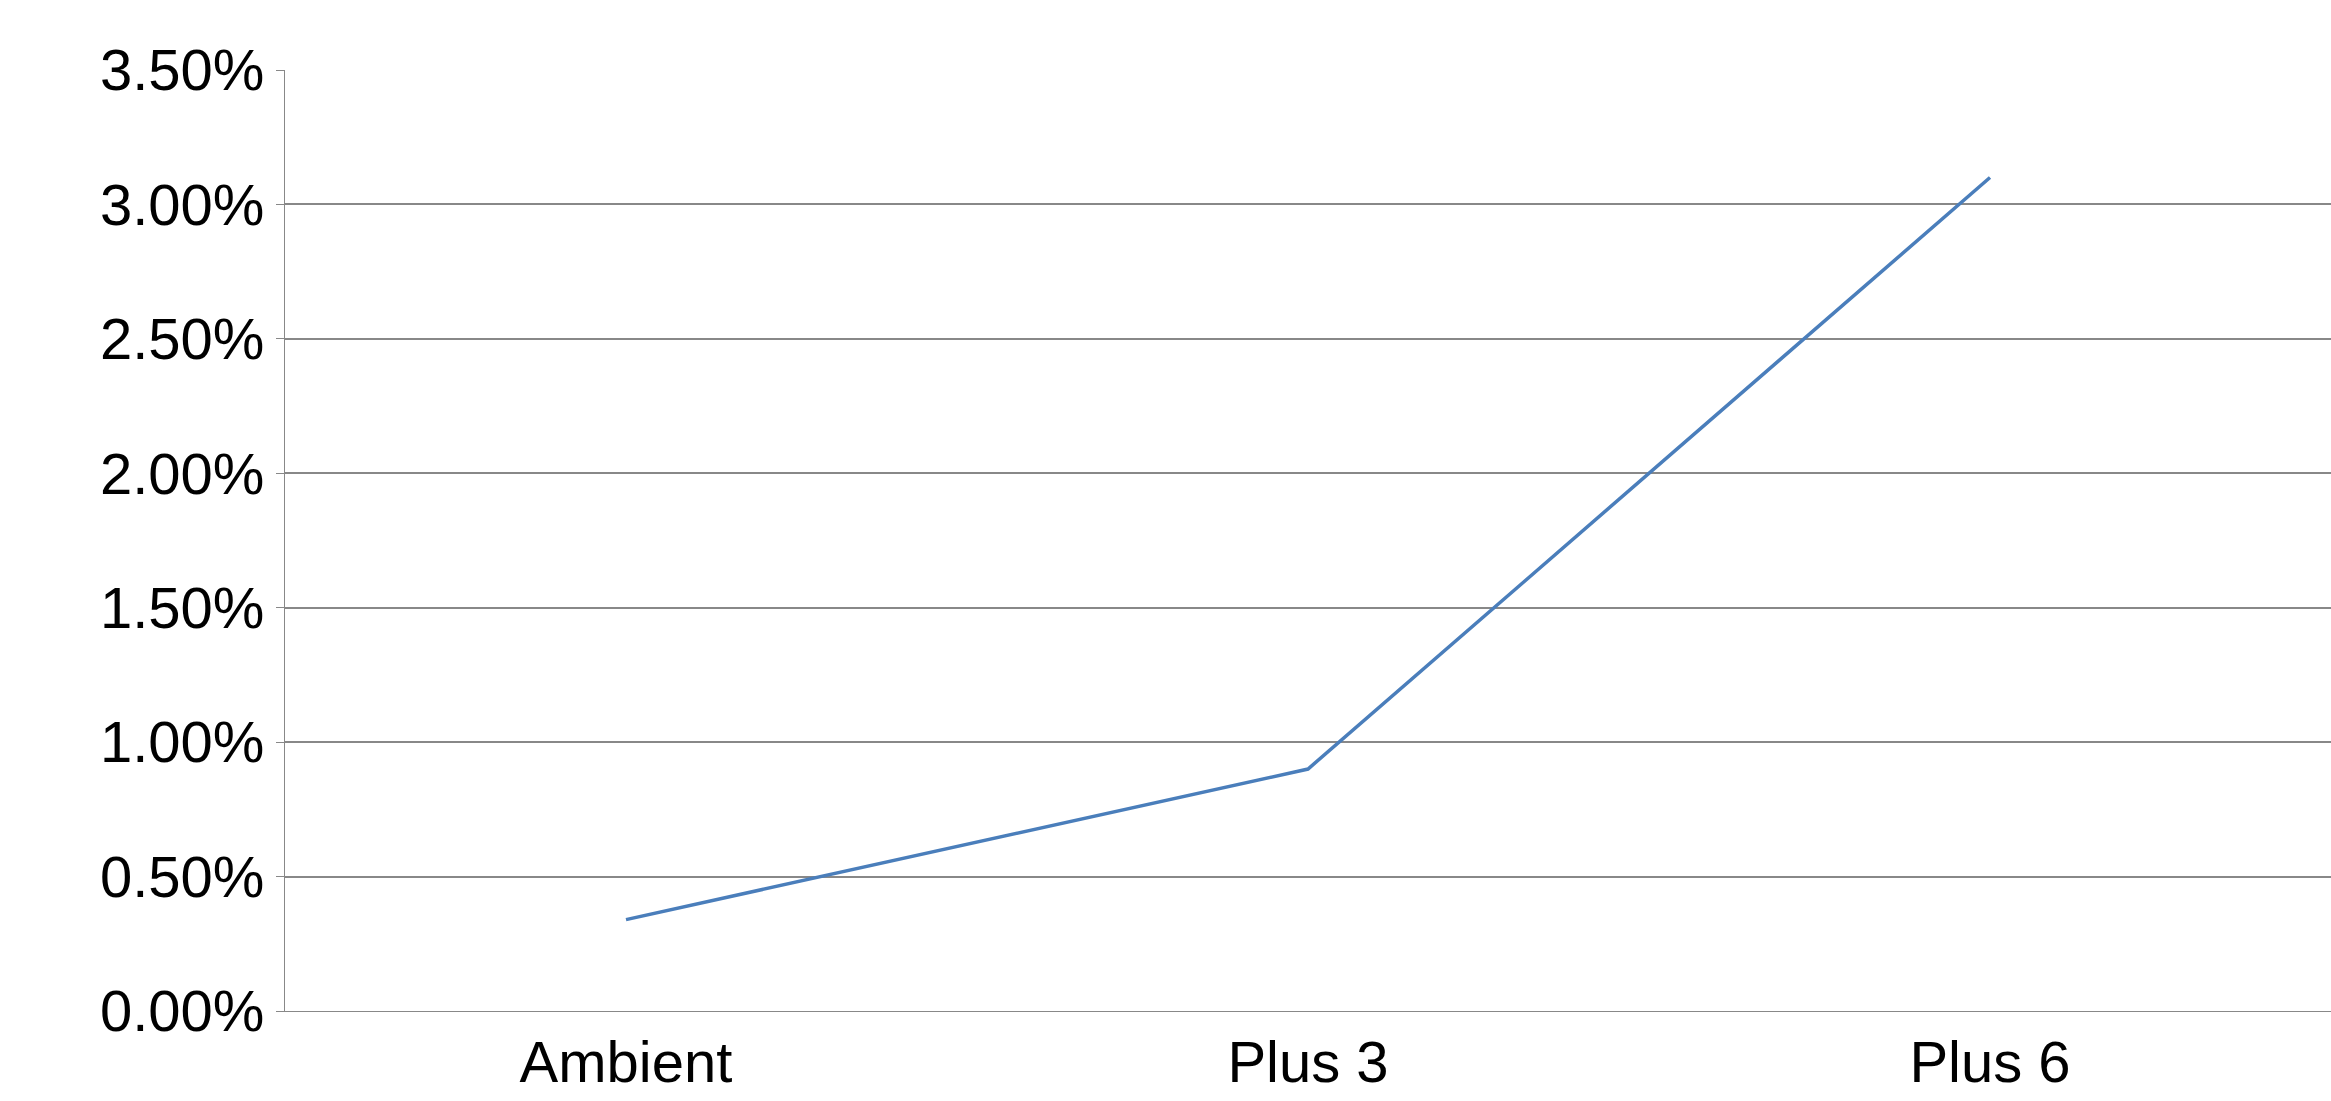  I want to click on x-tick-label: Plus 3, so click(1308, 1061).